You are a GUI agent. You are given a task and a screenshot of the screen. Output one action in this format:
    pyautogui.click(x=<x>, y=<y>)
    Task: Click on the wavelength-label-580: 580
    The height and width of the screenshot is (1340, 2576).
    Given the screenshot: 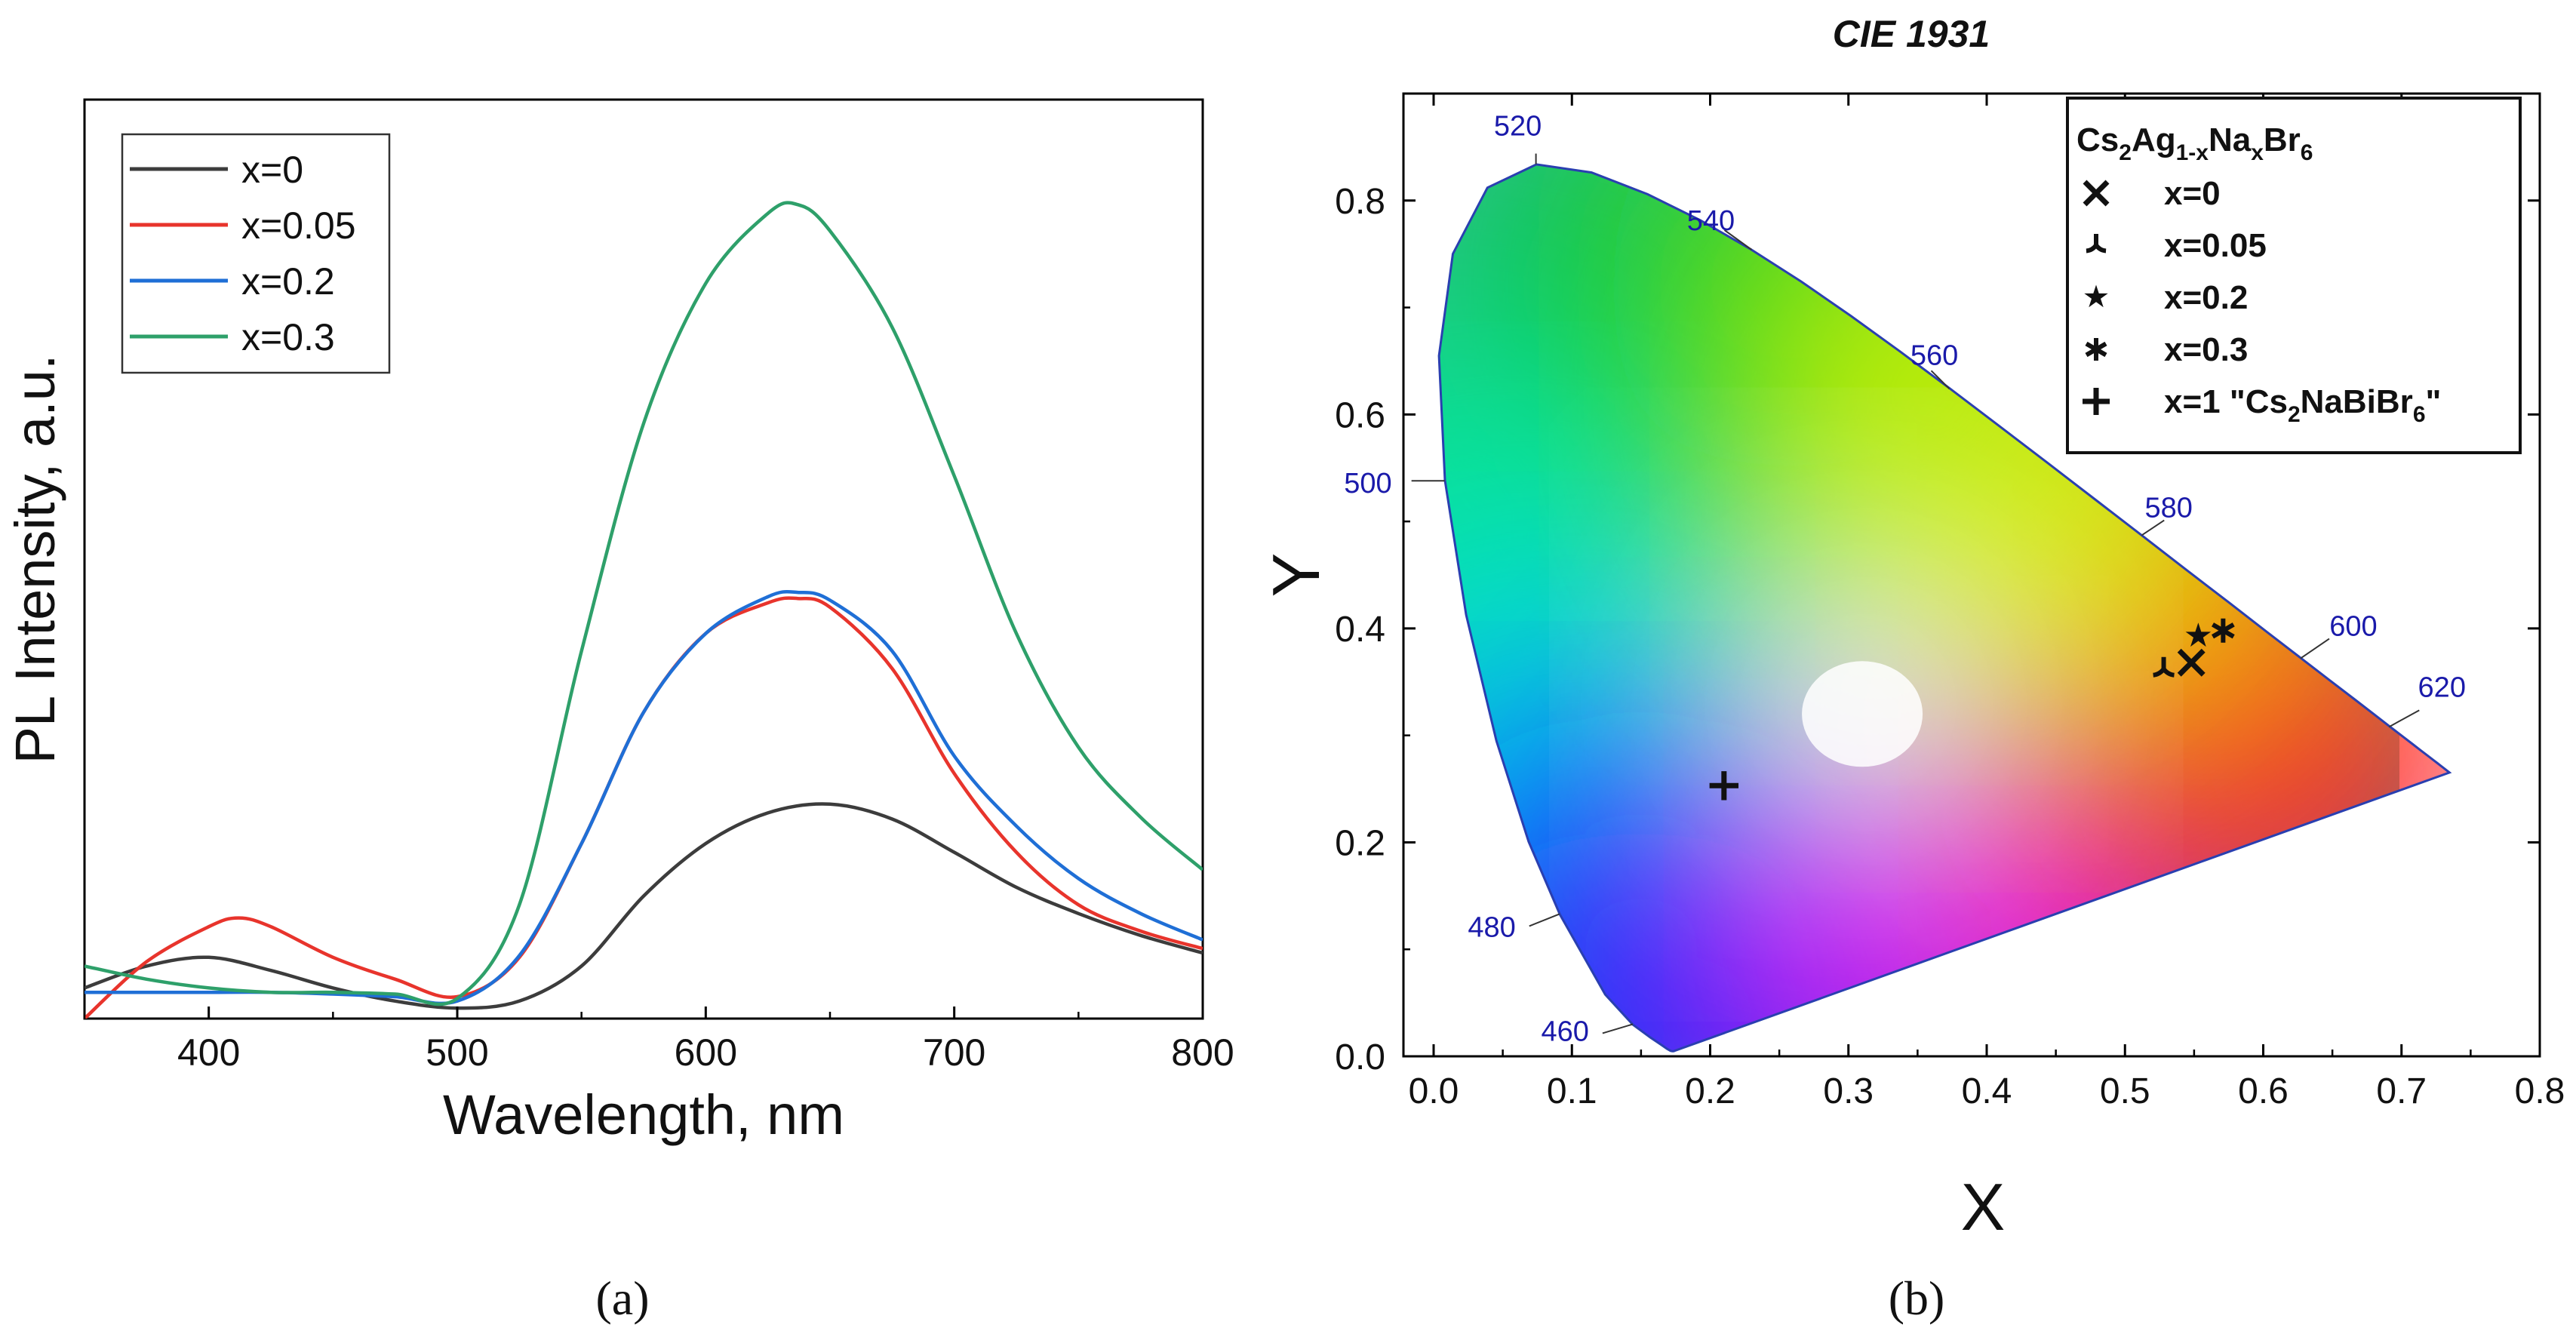 What is the action you would take?
    pyautogui.click(x=2169, y=508)
    